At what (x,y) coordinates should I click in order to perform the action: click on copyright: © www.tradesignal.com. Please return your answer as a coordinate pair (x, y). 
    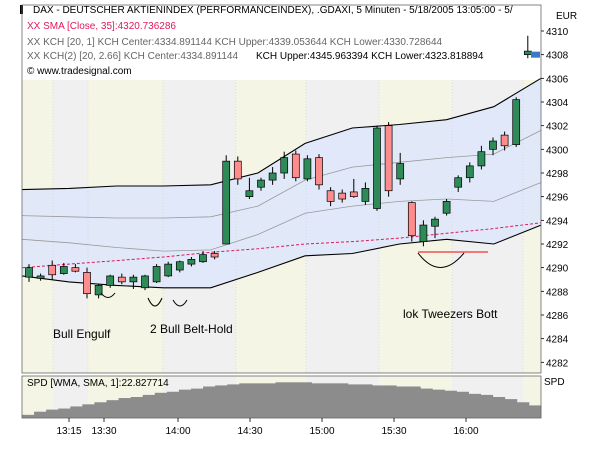
    Looking at the image, I should click on (79, 71).